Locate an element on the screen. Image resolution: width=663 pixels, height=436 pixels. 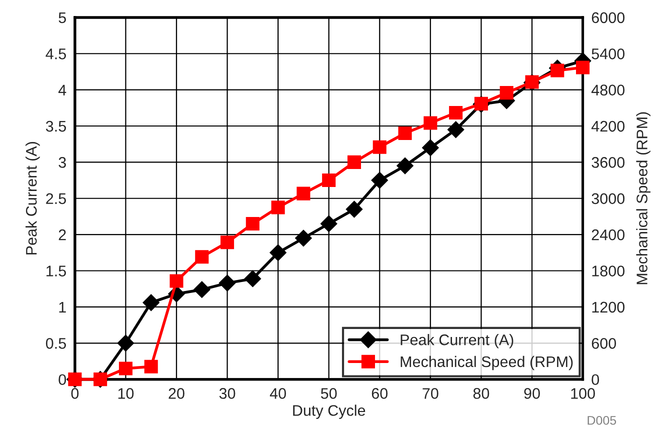
x-tick-label: 50 is located at coordinates (328, 393).